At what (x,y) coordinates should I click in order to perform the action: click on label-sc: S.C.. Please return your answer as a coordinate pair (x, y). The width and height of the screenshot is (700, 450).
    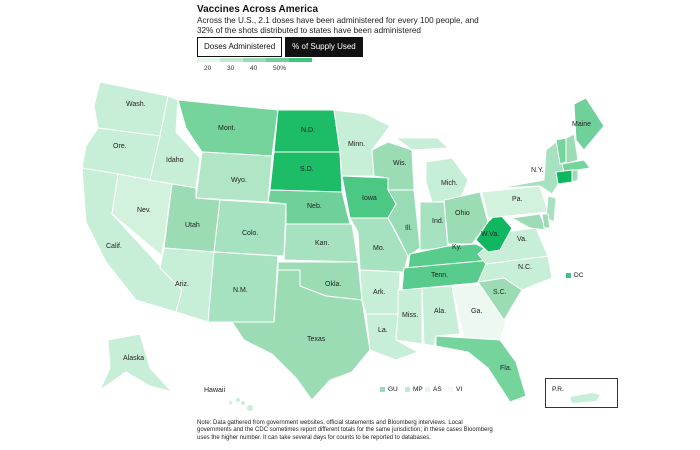
    Looking at the image, I should click on (500, 292).